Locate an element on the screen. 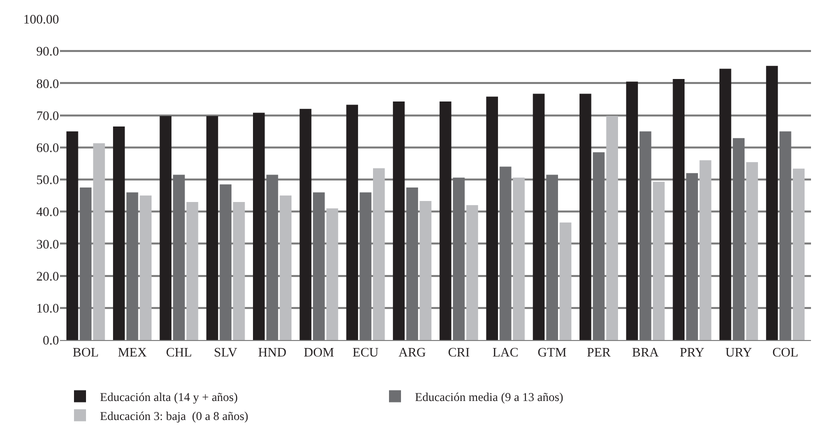  x-tick-label: LAC is located at coordinates (505, 352).